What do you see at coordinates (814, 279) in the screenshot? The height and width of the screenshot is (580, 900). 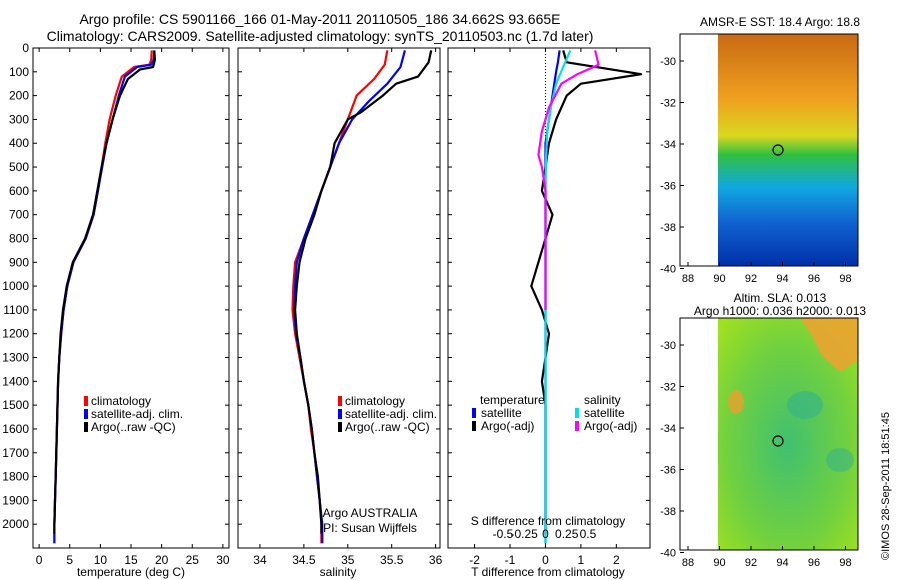 I see `map-x-tick-label: 96` at bounding box center [814, 279].